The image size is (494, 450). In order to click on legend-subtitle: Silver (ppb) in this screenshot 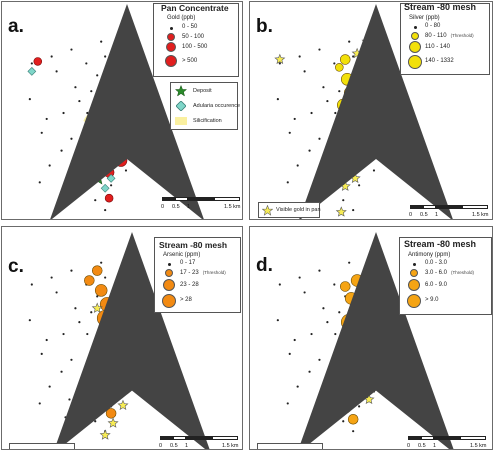, I will do `click(424, 18)`.